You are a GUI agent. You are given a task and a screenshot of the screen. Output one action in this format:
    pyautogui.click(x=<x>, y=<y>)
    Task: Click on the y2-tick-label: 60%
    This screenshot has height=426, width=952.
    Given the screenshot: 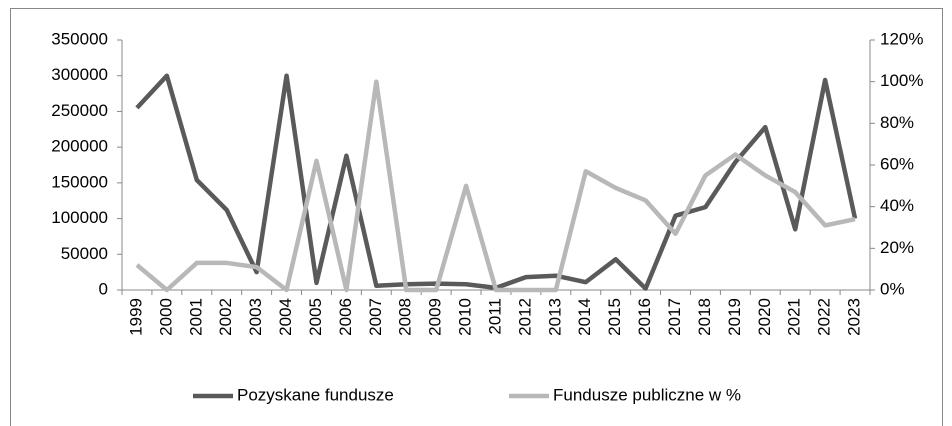 What is the action you would take?
    pyautogui.click(x=897, y=163)
    